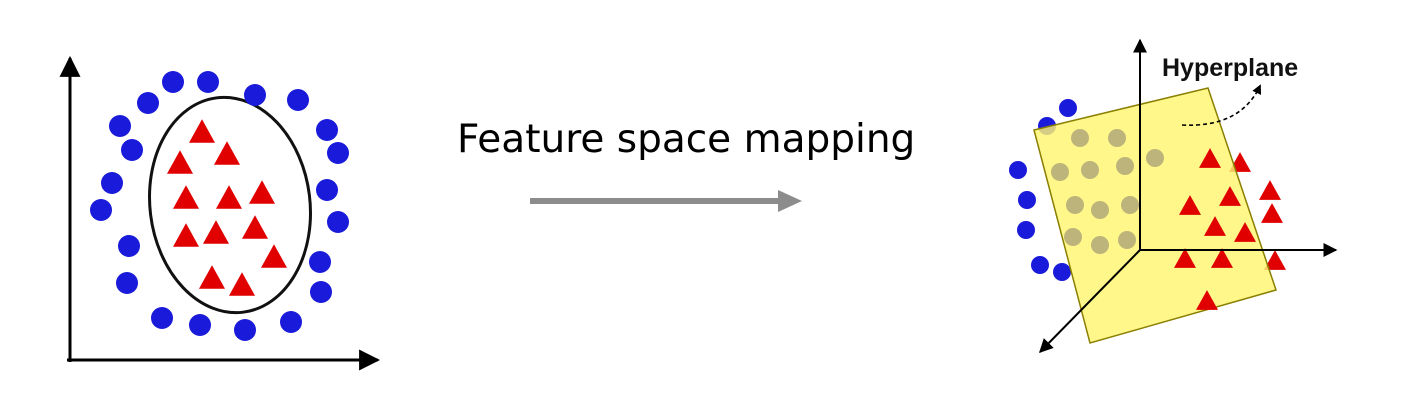 The height and width of the screenshot is (402, 1408). Describe the element at coordinates (1230, 68) in the screenshot. I see `hyperplane-label: Hyperplane` at that location.